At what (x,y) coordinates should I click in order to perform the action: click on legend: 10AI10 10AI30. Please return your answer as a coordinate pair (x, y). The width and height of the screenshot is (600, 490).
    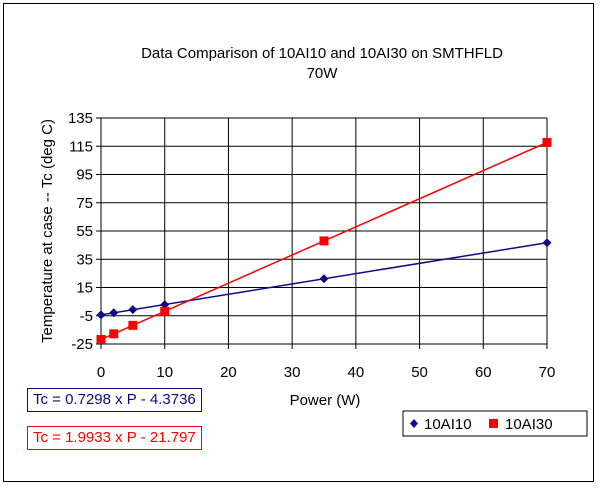
    Looking at the image, I should click on (495, 423).